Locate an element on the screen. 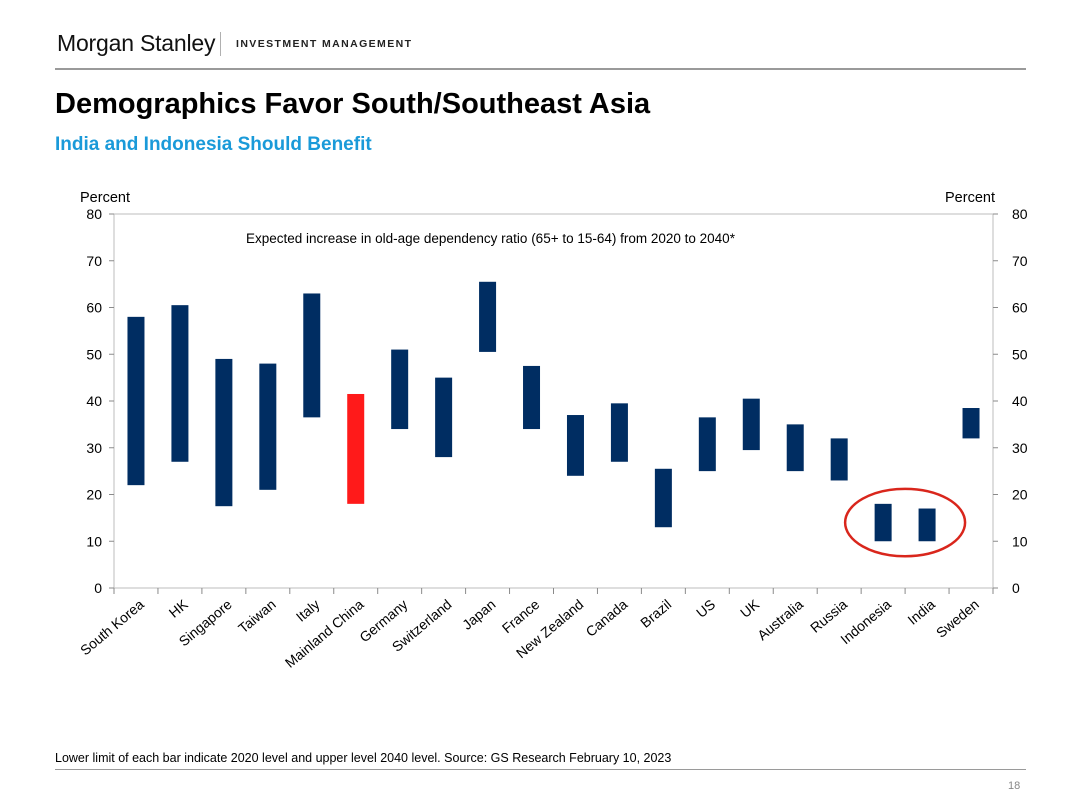 Image resolution: width=1080 pixels, height=810 pixels. bar-canada is located at coordinates (619, 432).